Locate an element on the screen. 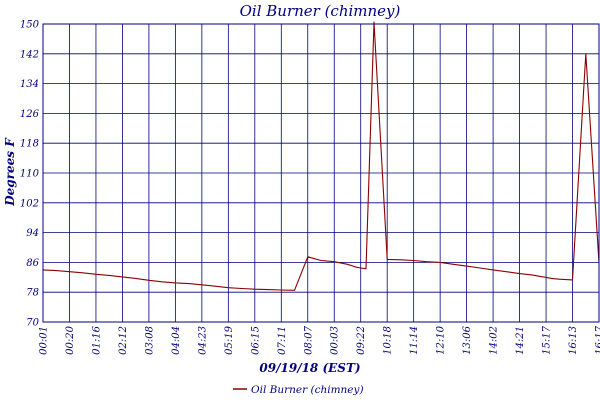  y-tick-label: 94 is located at coordinates (32, 233).